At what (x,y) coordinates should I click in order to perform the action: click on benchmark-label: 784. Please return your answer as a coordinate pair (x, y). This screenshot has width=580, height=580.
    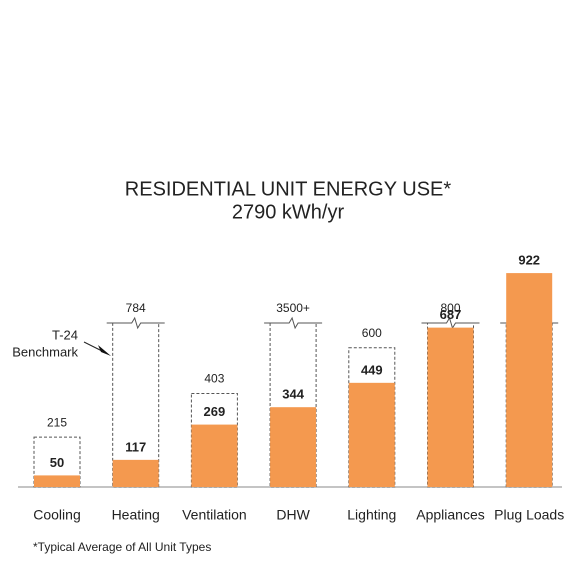
    Looking at the image, I should click on (136, 308).